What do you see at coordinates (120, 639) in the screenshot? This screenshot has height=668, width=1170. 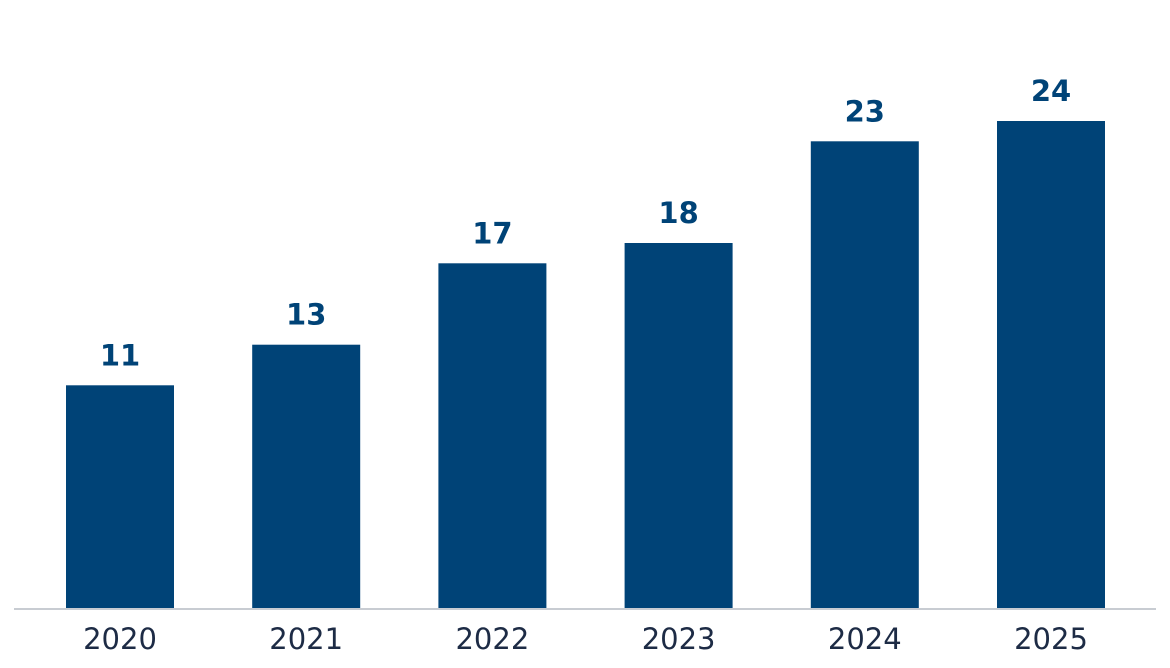 I see `x-tick-label-2020: 2020` at bounding box center [120, 639].